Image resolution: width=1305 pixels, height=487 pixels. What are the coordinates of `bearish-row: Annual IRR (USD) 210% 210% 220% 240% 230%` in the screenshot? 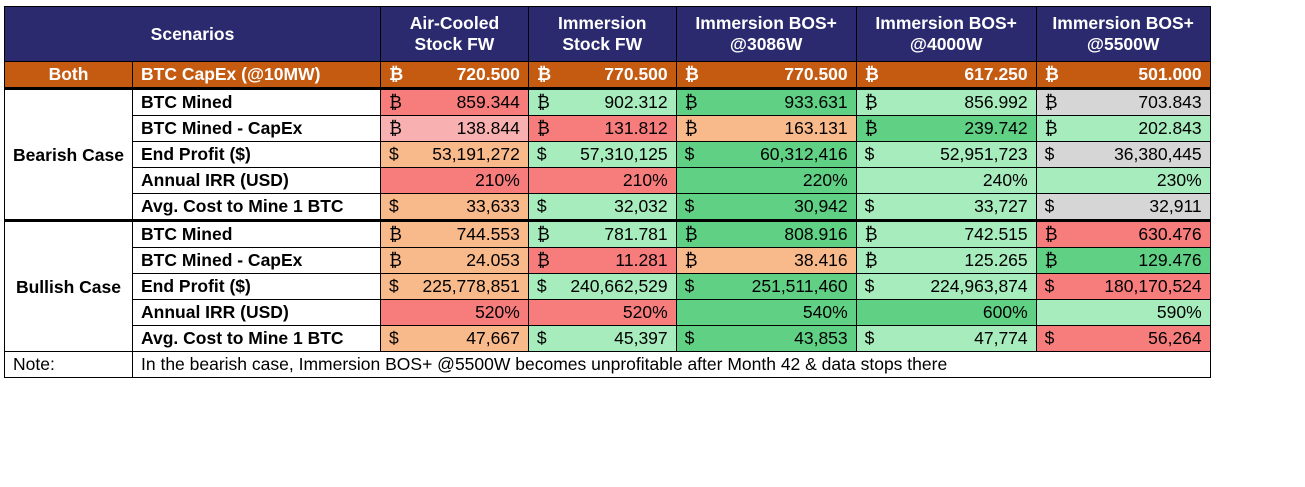 It's located at (608, 180).